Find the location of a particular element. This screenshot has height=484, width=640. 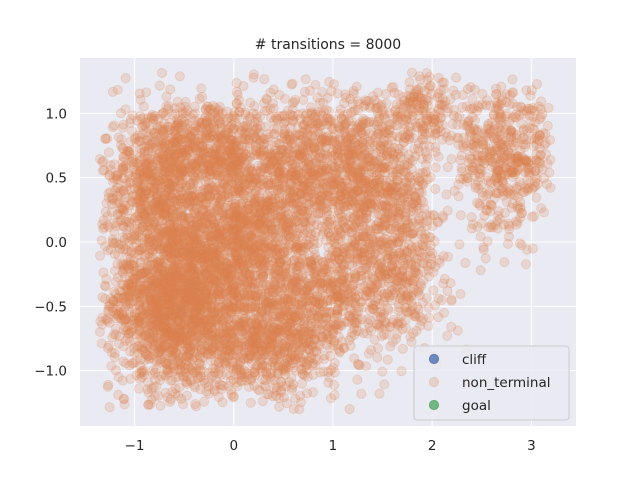

x-tick-label: −1 is located at coordinates (135, 446).